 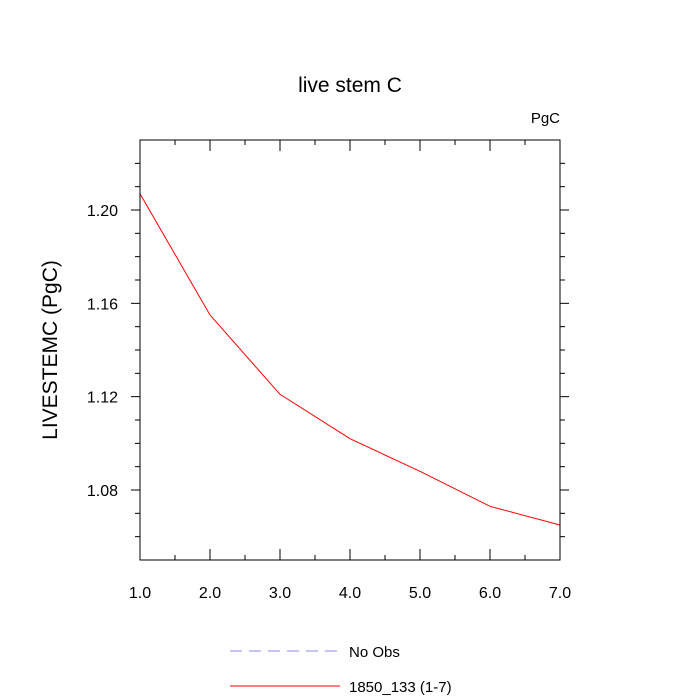 I want to click on x-tick-label: 2.0, so click(x=210, y=593).